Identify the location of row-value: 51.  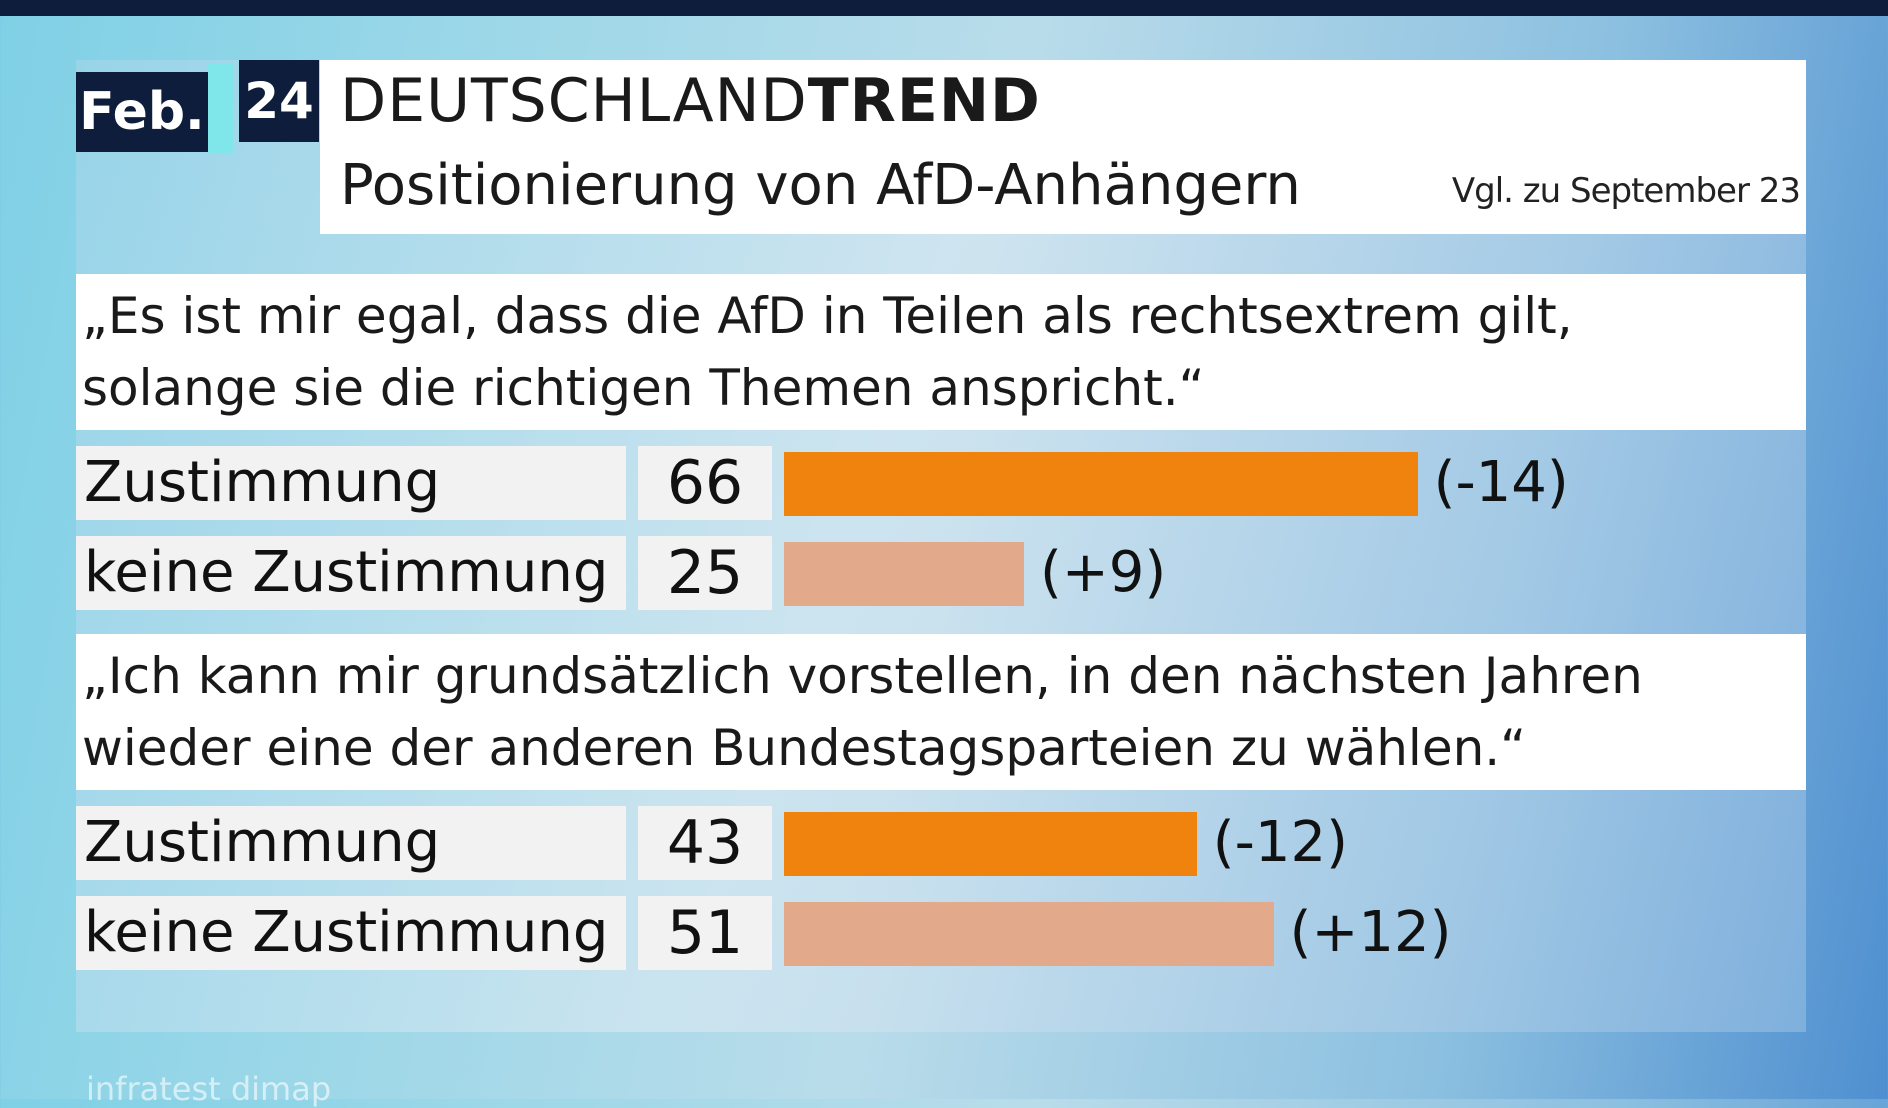
(705, 933).